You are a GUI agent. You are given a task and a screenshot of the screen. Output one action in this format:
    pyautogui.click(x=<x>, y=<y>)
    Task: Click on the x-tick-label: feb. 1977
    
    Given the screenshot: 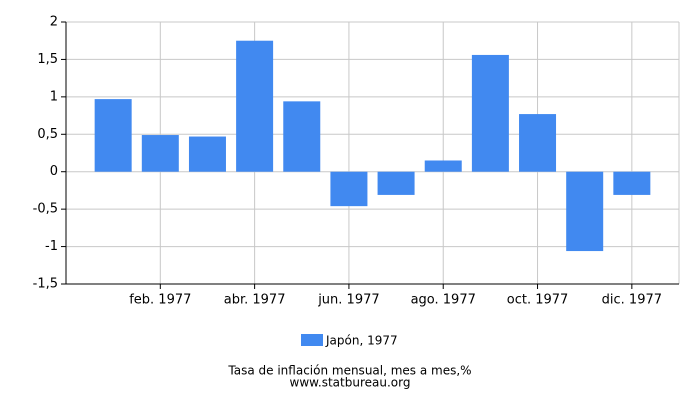 What is the action you would take?
    pyautogui.click(x=160, y=300)
    